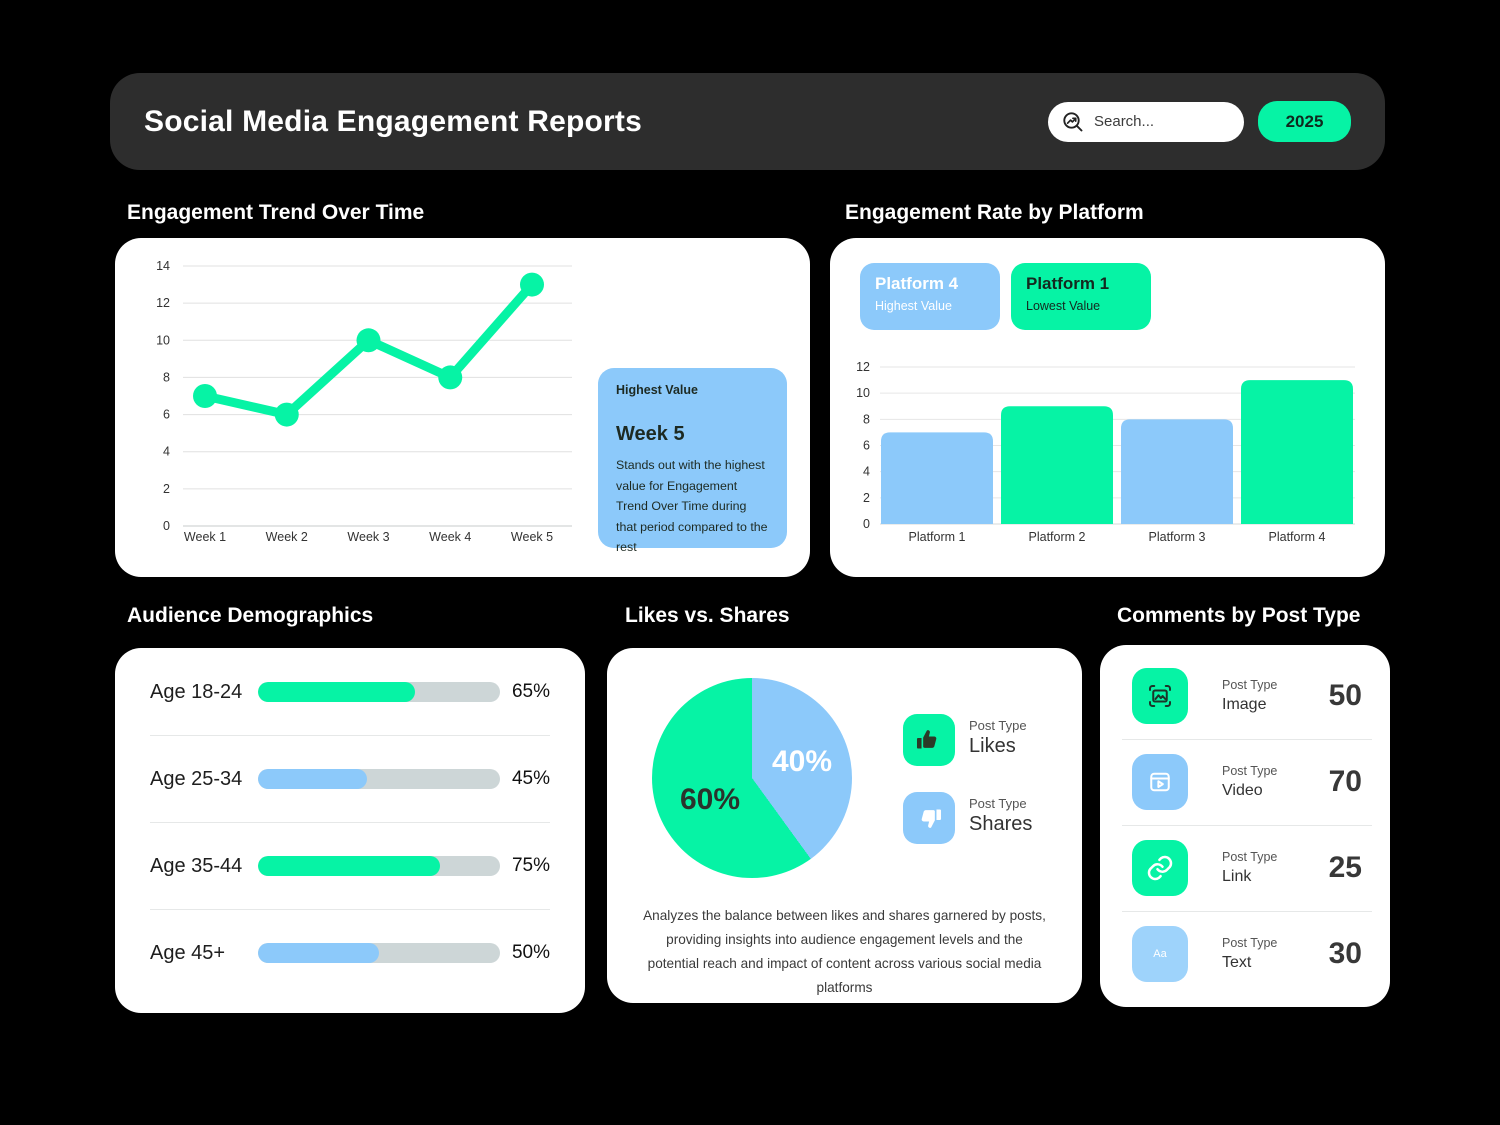  Describe the element at coordinates (1160, 868) in the screenshot. I see `link-badge` at that location.